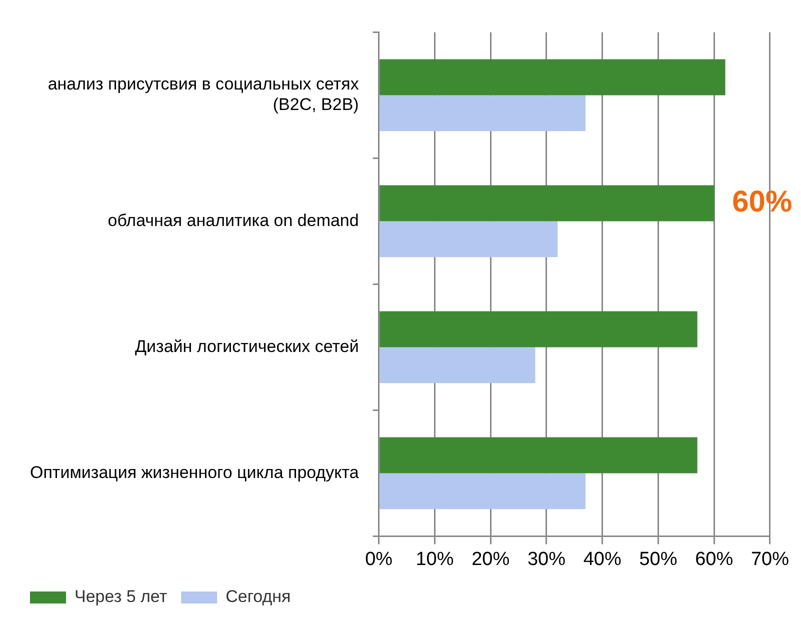 The width and height of the screenshot is (801, 624). I want to click on x-tick-label: 70%, so click(770, 559).